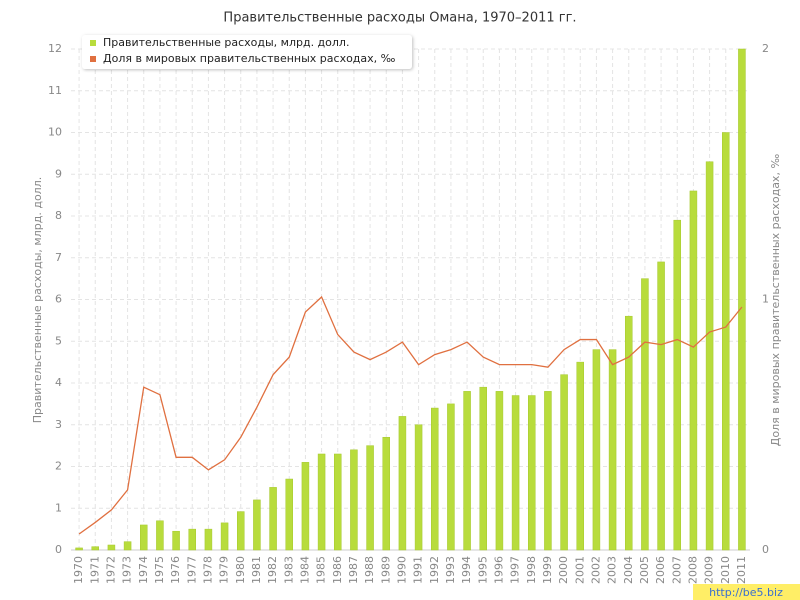 Image resolution: width=800 pixels, height=600 pixels. What do you see at coordinates (321, 570) in the screenshot?
I see `x-tick-label: 1985` at bounding box center [321, 570].